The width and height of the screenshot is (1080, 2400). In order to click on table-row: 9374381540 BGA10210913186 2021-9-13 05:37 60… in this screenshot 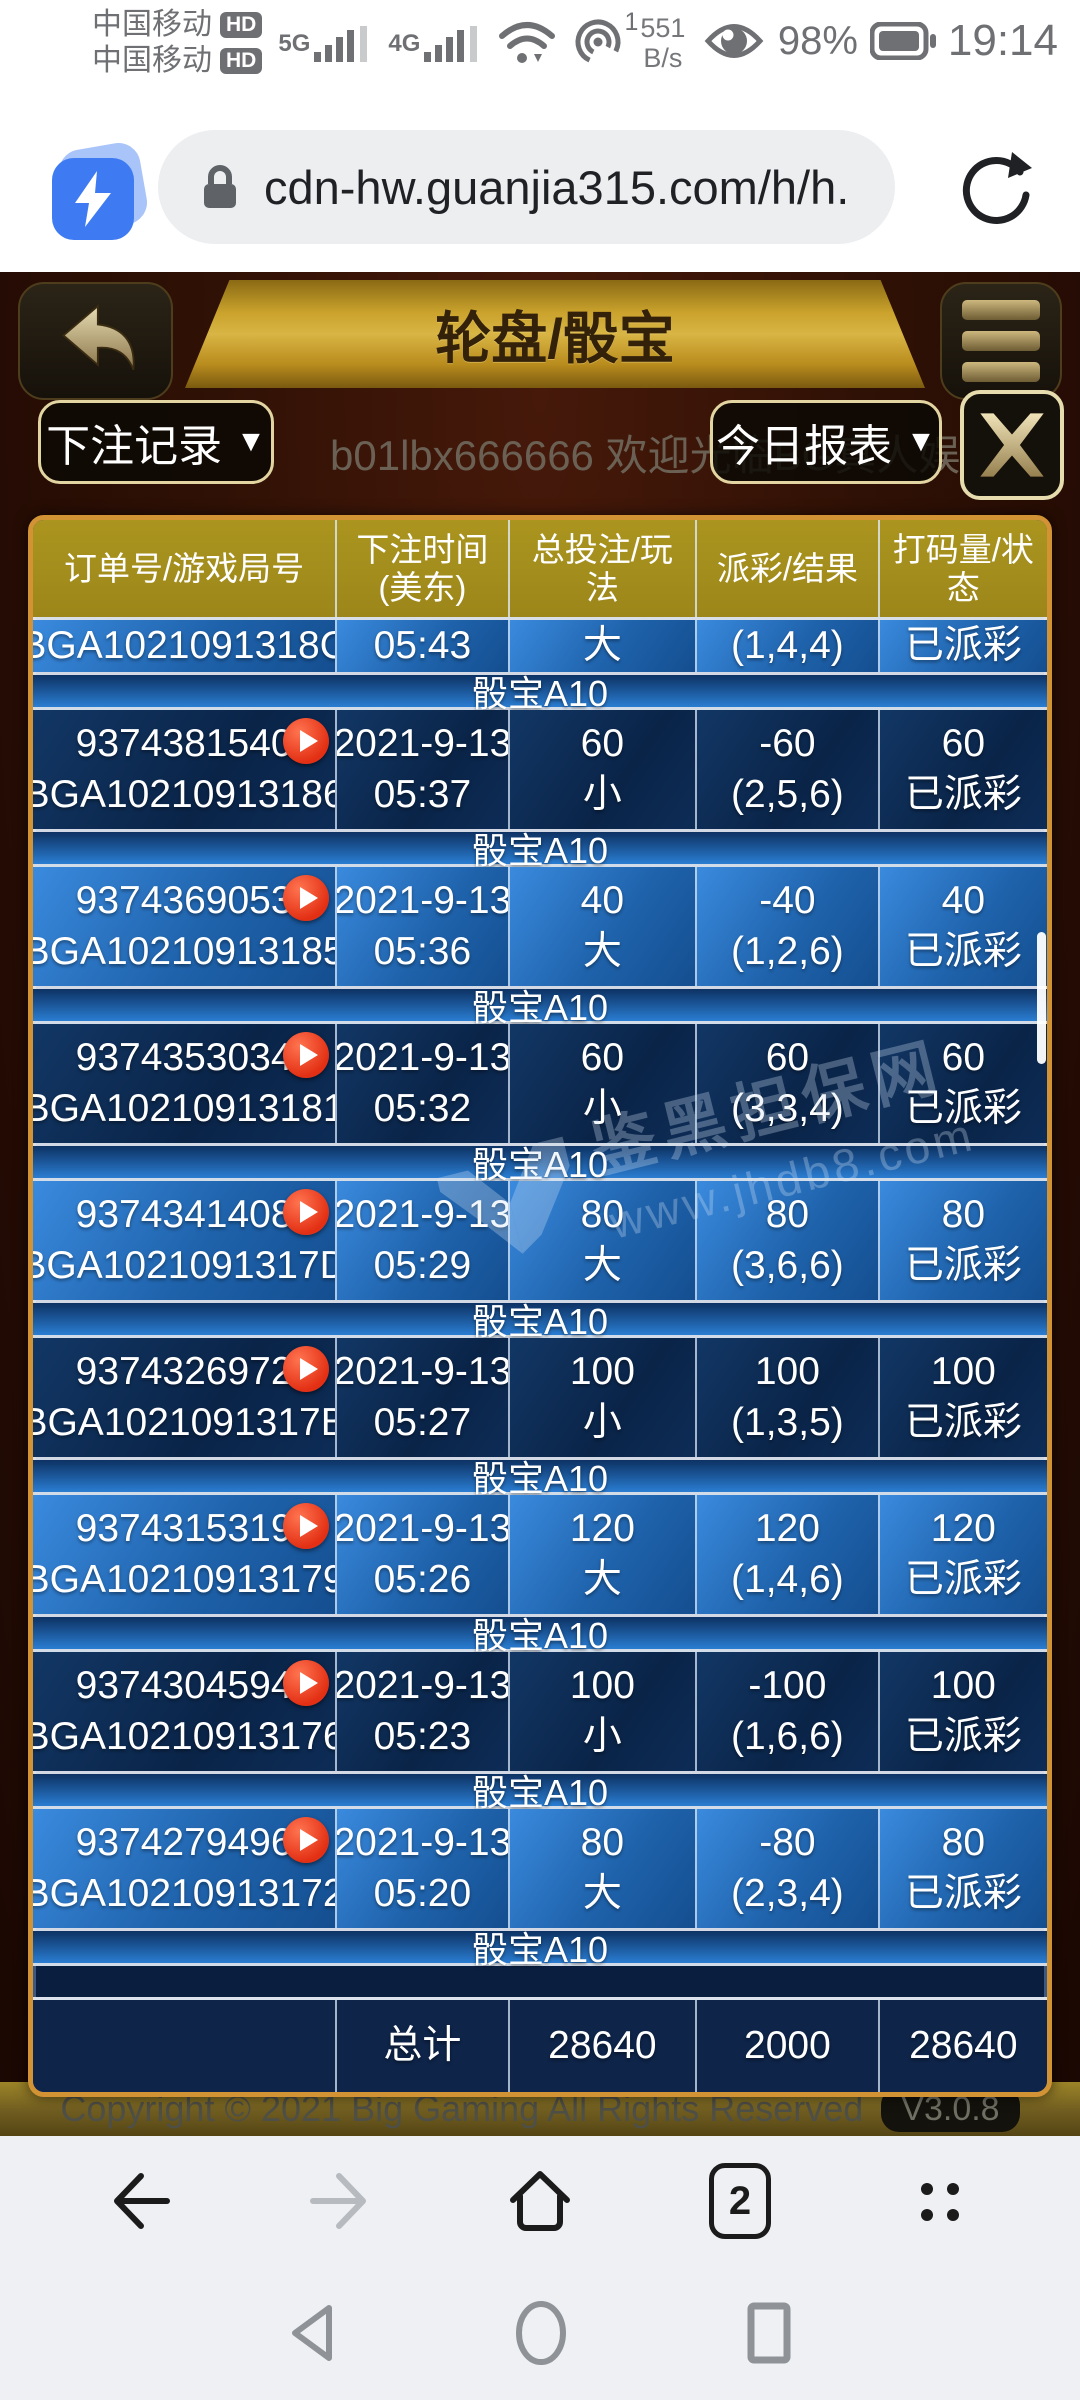, I will do `click(540, 771)`.